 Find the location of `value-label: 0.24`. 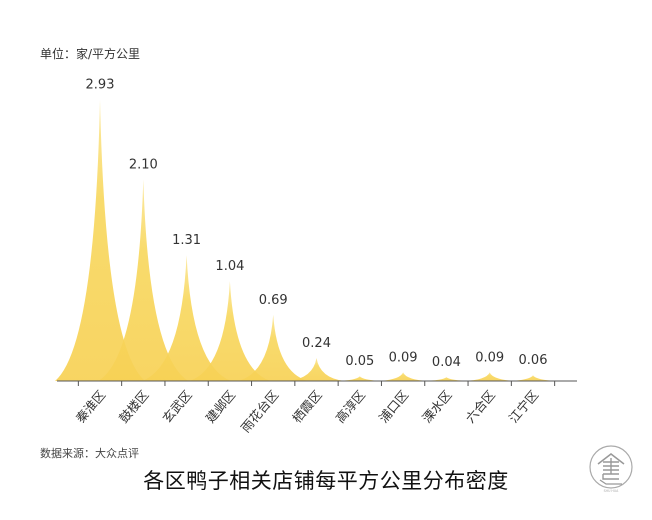

value-label: 0.24 is located at coordinates (316, 343).